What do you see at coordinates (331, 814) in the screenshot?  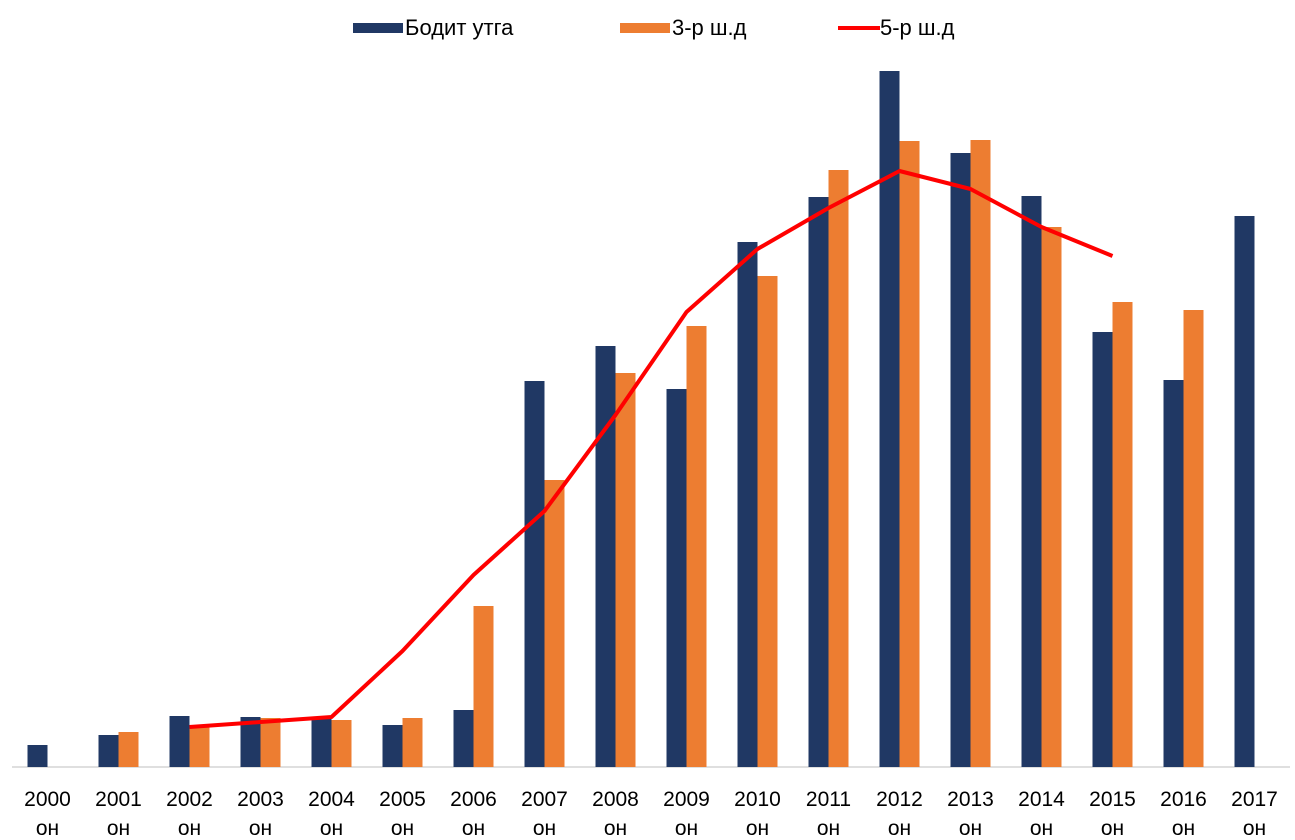 I see `x-tick-label: 2004 он` at bounding box center [331, 814].